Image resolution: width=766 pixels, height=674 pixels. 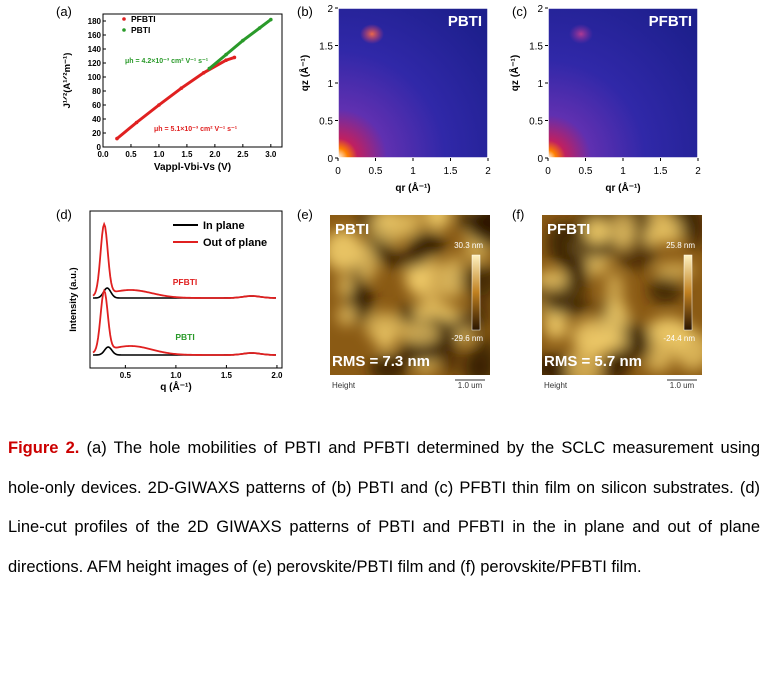 I want to click on curve-outofplane-pfbti, so click(x=184, y=260).